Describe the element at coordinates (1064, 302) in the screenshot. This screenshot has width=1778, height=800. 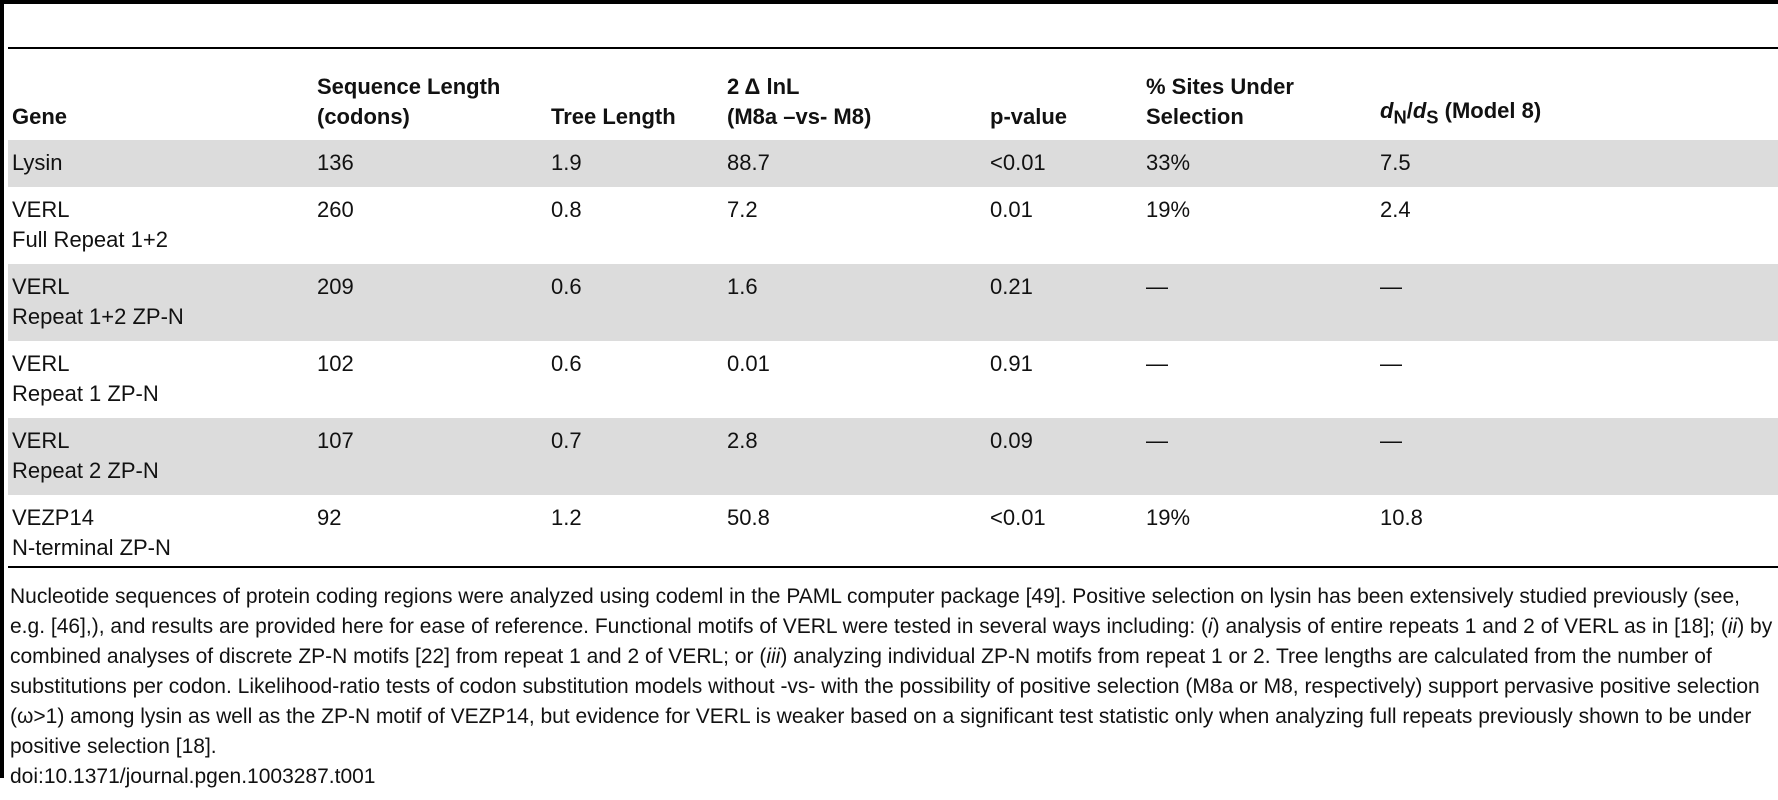
I see `cell-p-value: 0.21` at that location.